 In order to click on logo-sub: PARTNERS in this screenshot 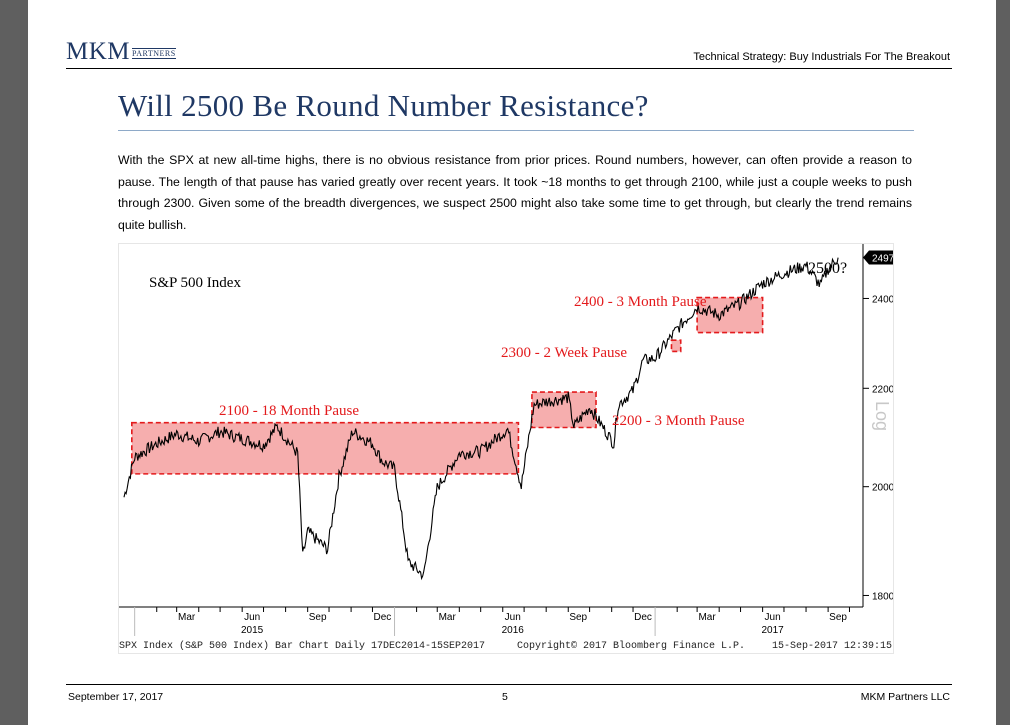, I will do `click(154, 53)`.